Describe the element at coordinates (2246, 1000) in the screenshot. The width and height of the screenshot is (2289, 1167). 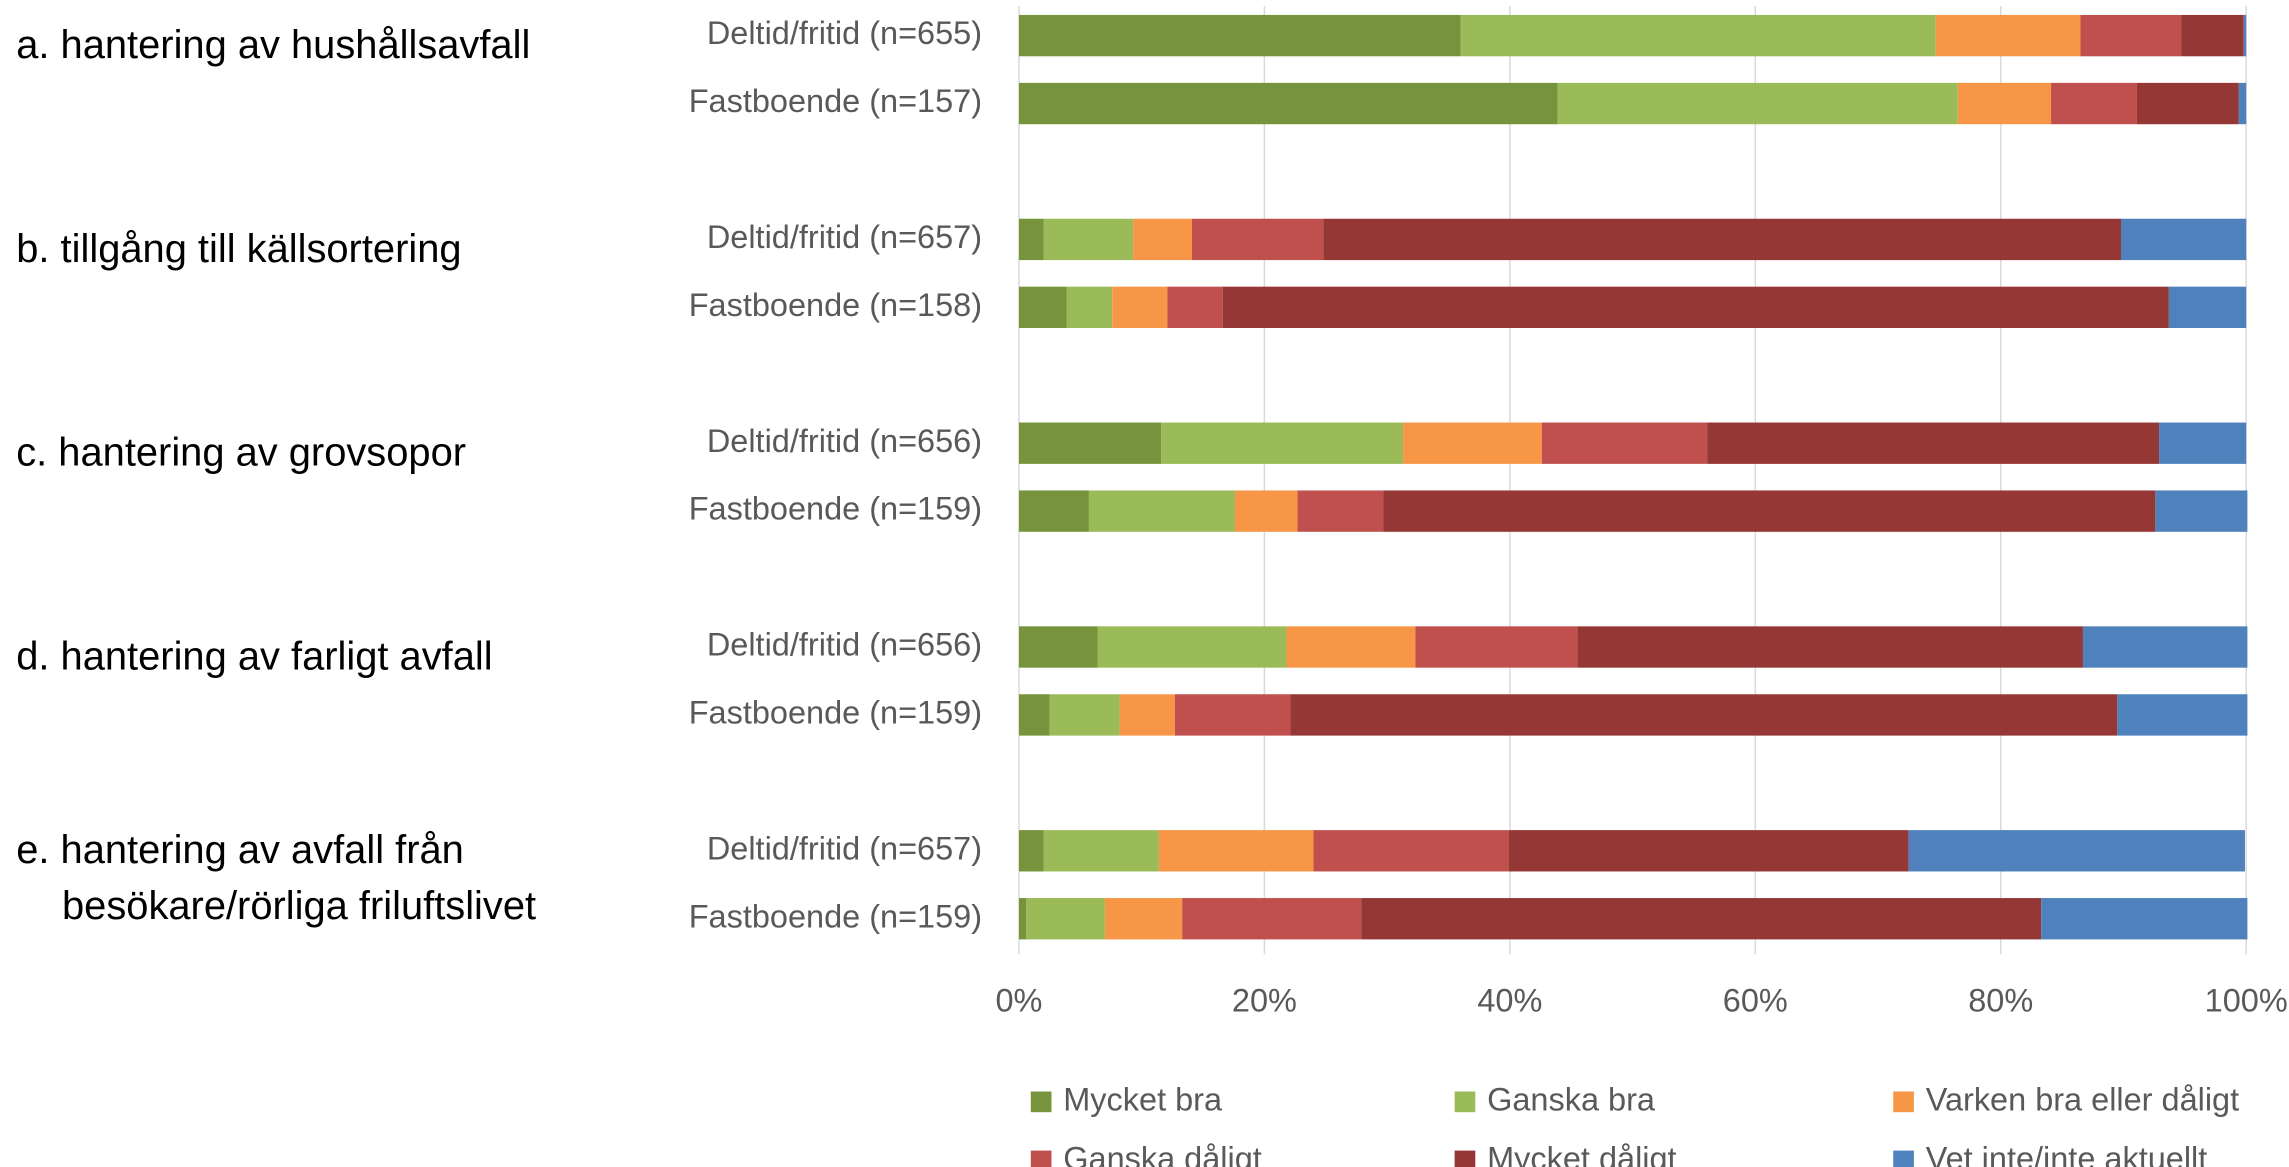
I see `x-tick-label: 100%` at that location.